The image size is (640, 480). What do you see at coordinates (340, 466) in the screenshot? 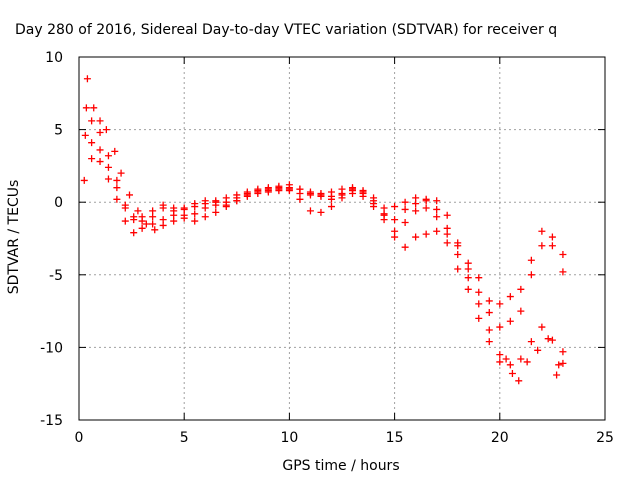
I see `x-axis-label: GPS time / hours` at bounding box center [340, 466].